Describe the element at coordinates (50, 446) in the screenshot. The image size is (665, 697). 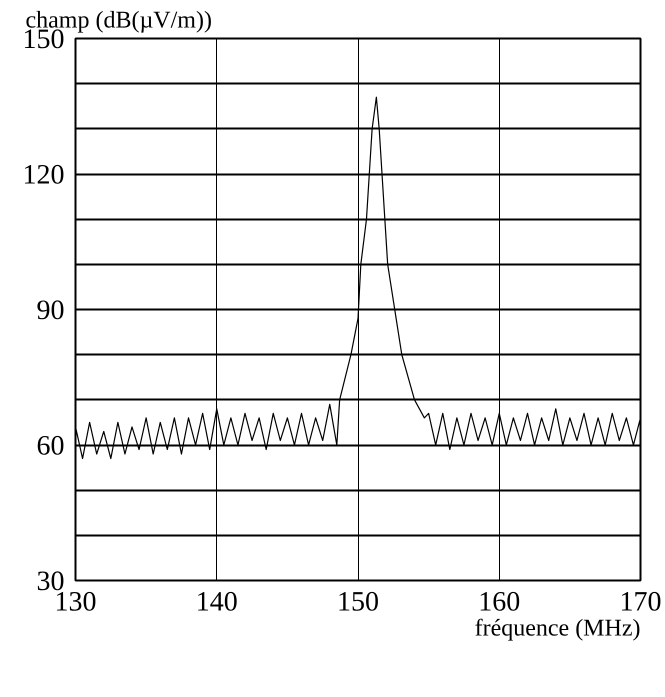
I see `y-tick-label: 60` at that location.